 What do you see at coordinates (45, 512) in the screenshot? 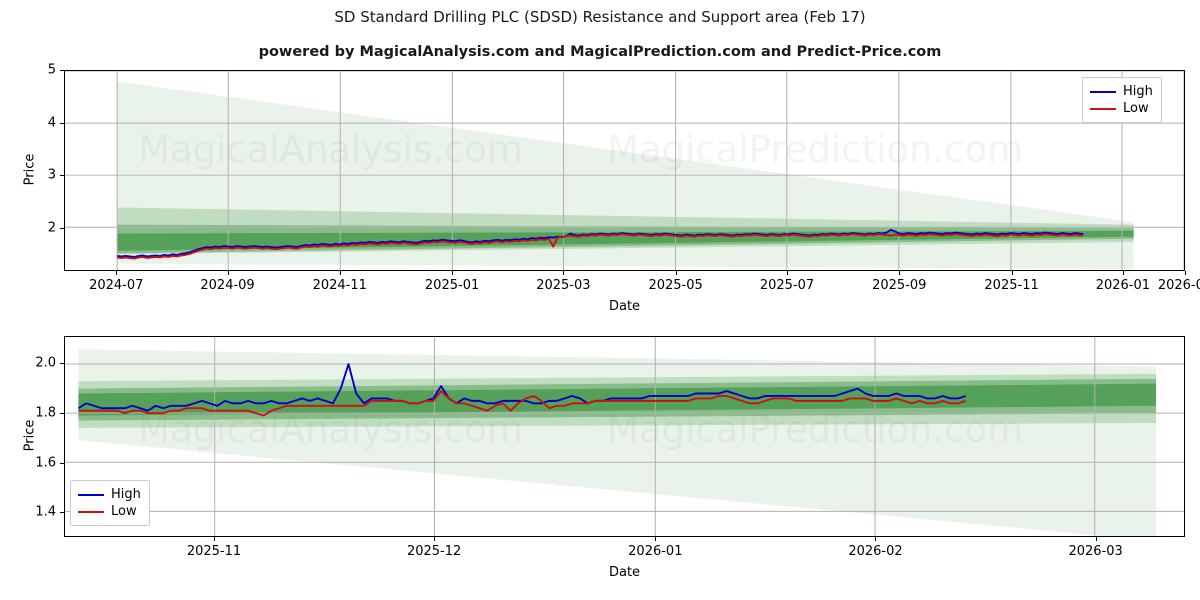
I see `zoom-ytick-label: 1.4` at bounding box center [45, 512].